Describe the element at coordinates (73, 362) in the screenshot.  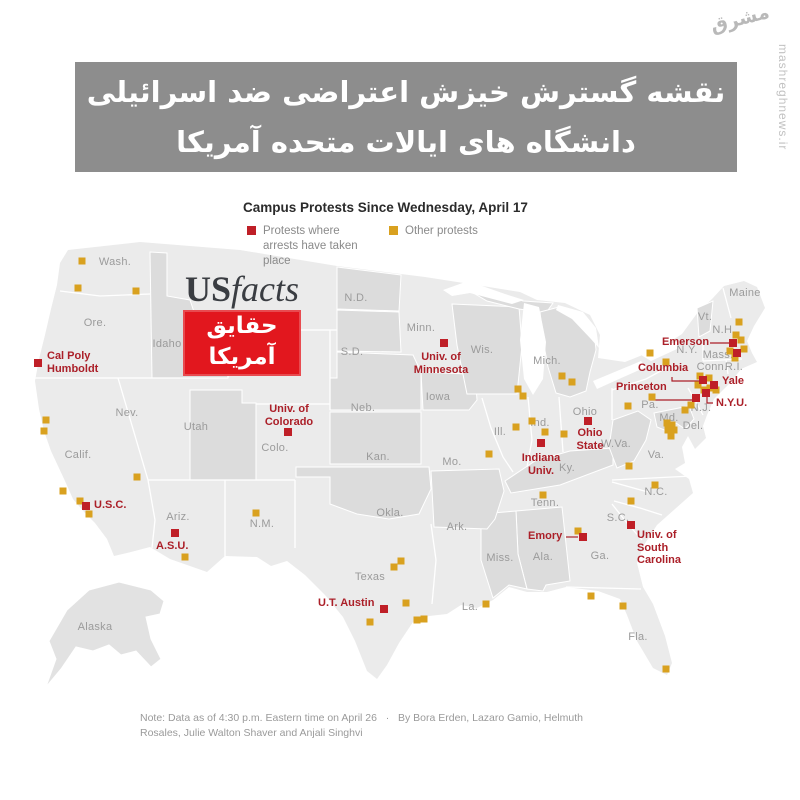
I see `university-label: Cal Poly Humboldt` at that location.